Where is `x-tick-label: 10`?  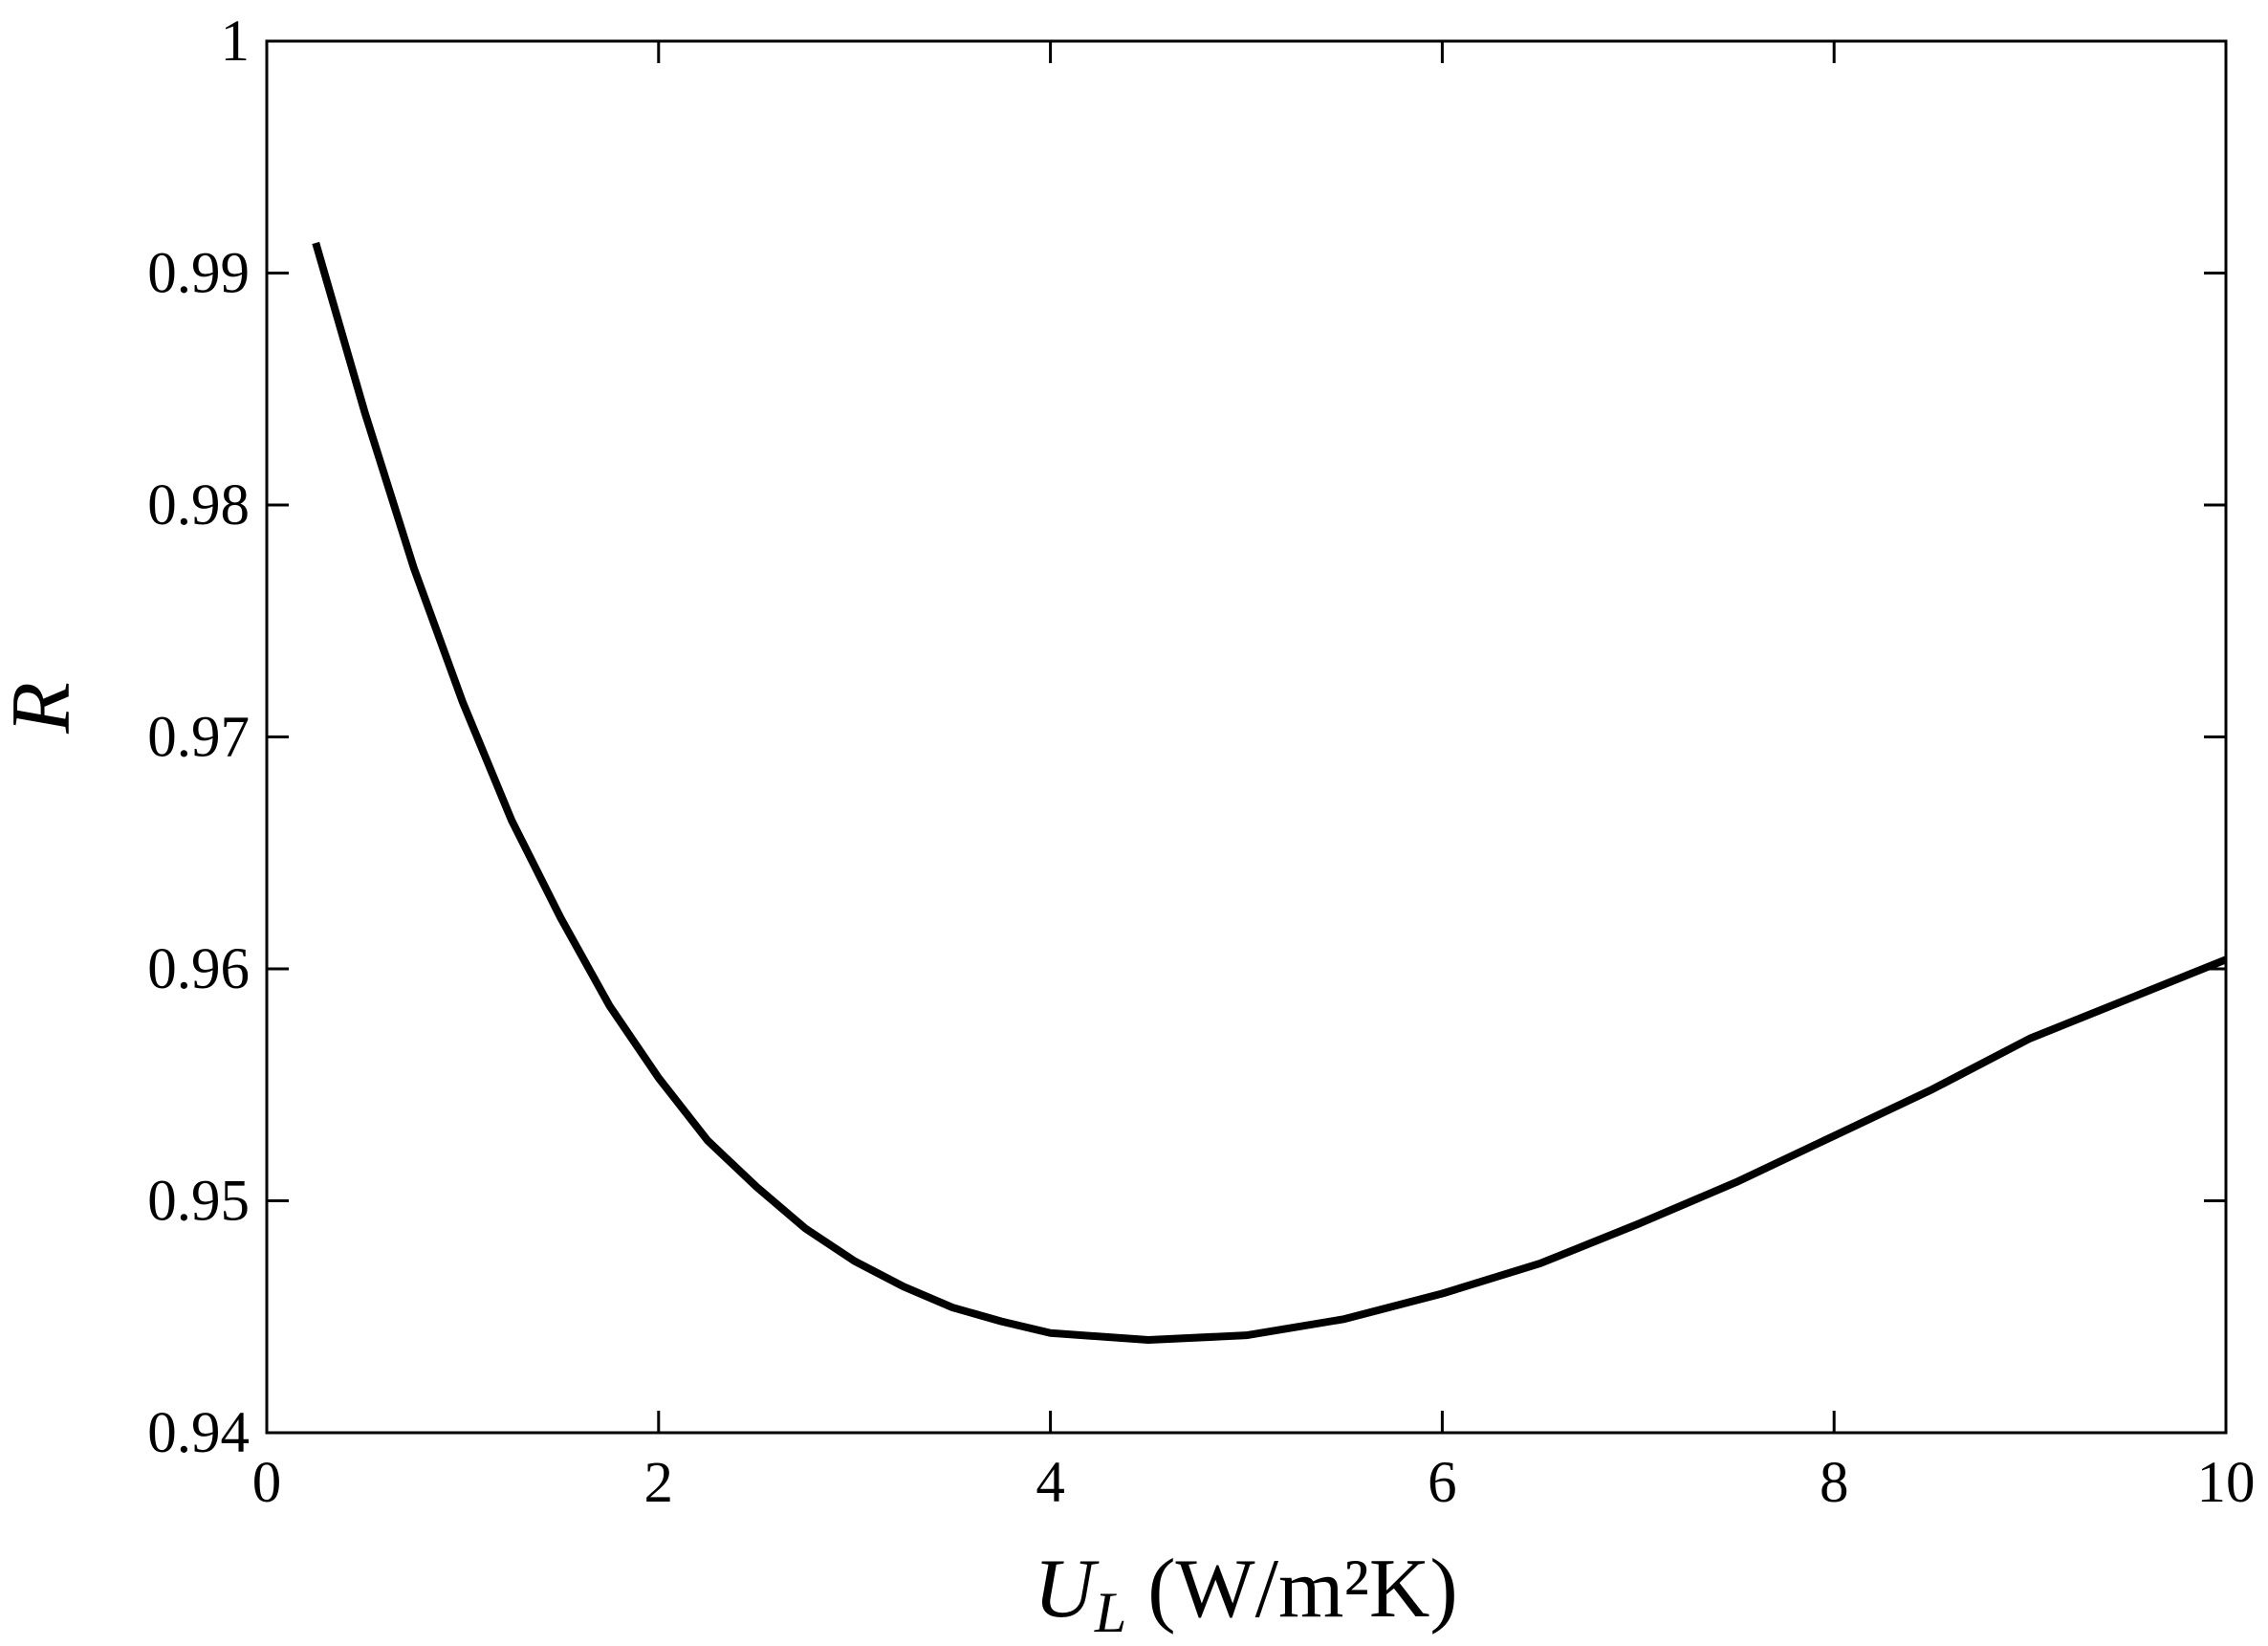 x-tick-label: 10 is located at coordinates (2226, 1483).